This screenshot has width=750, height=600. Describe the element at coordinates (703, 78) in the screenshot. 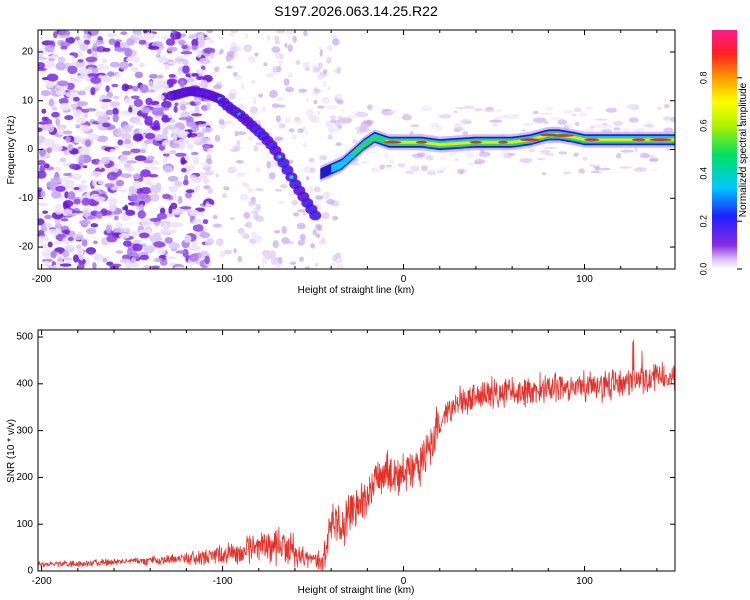

I see `colorbar-tick-label: 0.8` at that location.